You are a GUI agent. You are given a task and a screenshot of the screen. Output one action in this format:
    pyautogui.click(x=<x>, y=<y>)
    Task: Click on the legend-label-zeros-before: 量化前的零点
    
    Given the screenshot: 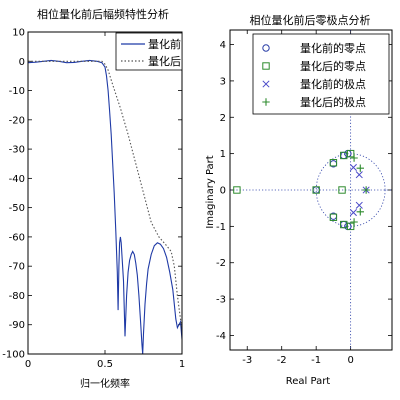 What is the action you would take?
    pyautogui.click(x=333, y=48)
    